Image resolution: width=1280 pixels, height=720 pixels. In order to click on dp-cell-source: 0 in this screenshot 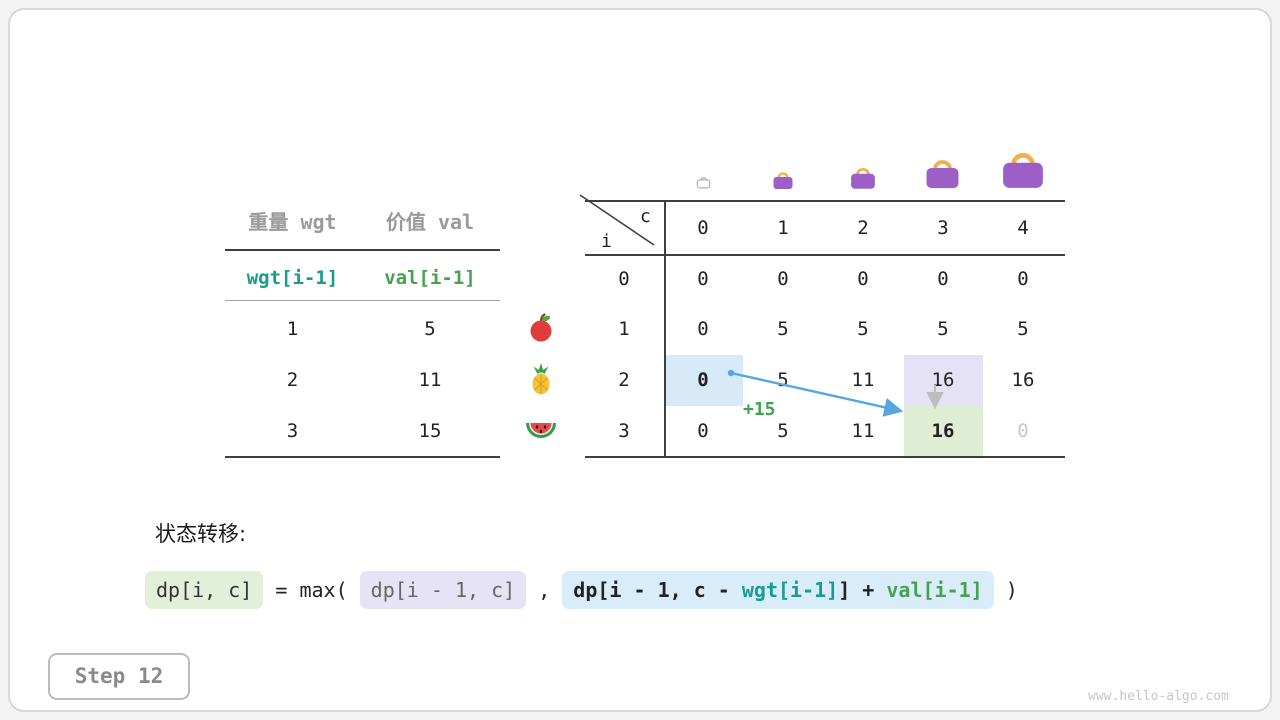, I will do `click(703, 380)`.